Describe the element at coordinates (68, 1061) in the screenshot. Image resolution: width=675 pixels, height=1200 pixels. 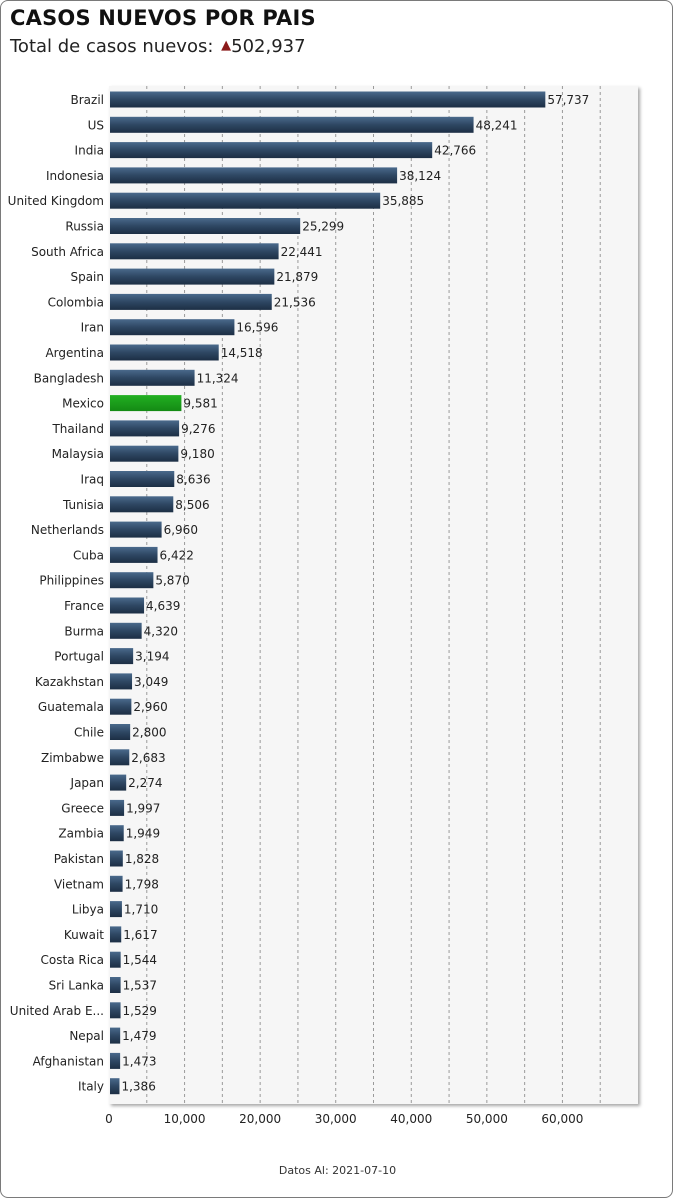
I see `category-label: Afghanistan` at that location.